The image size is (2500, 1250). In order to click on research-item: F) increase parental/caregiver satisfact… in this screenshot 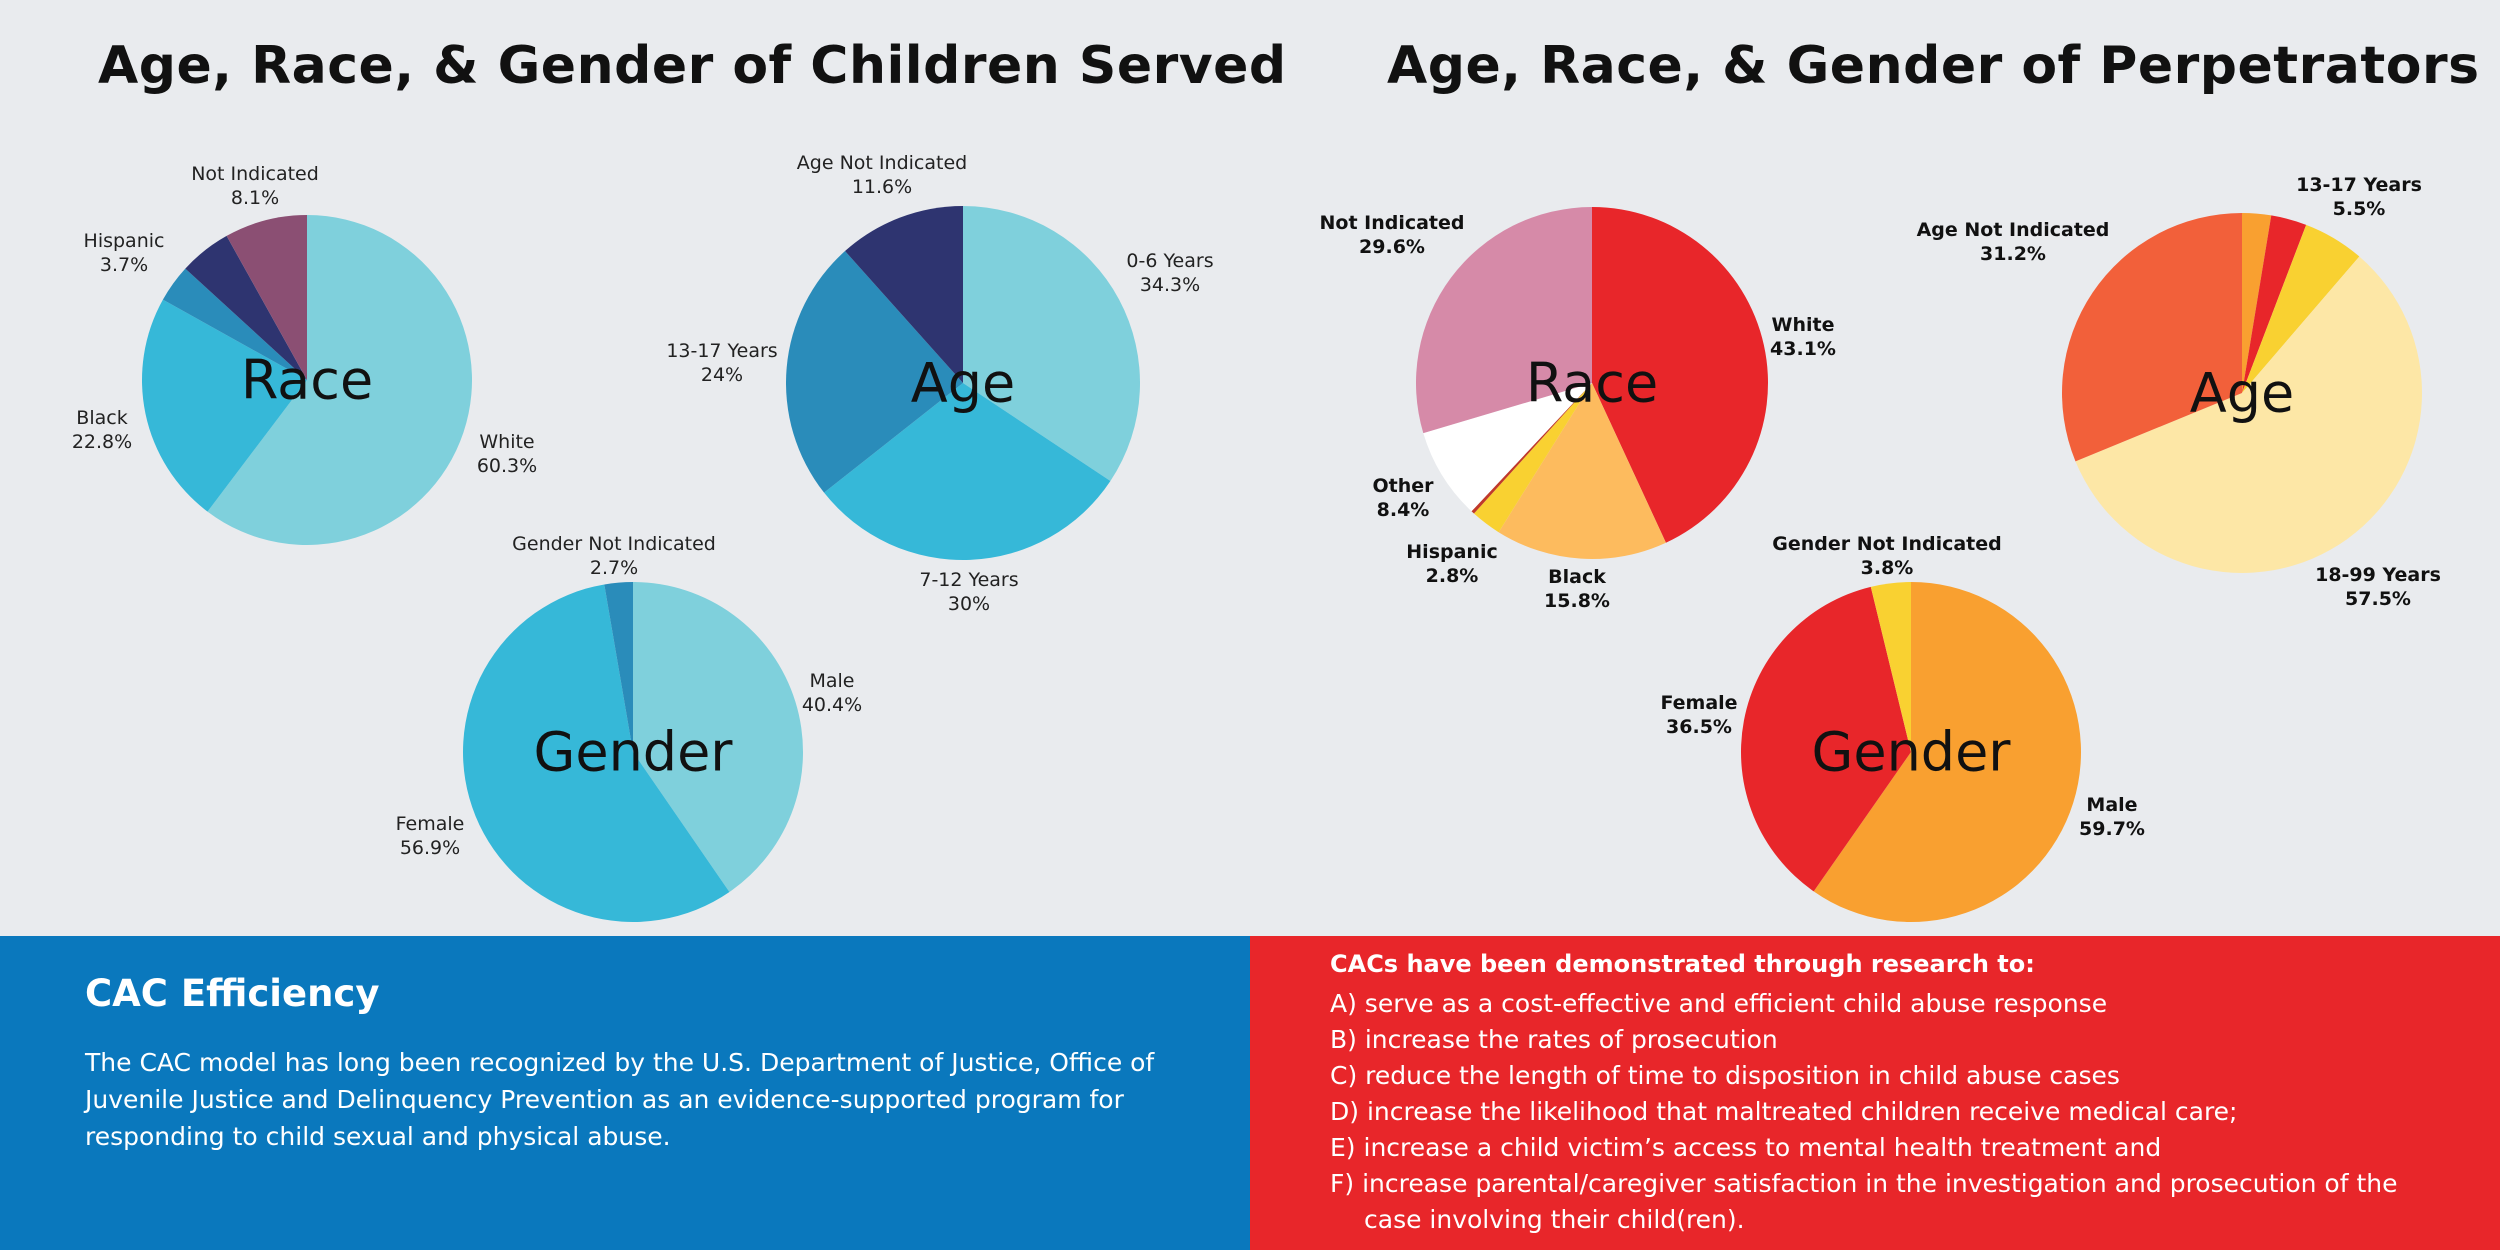, I will do `click(1864, 1183)`.